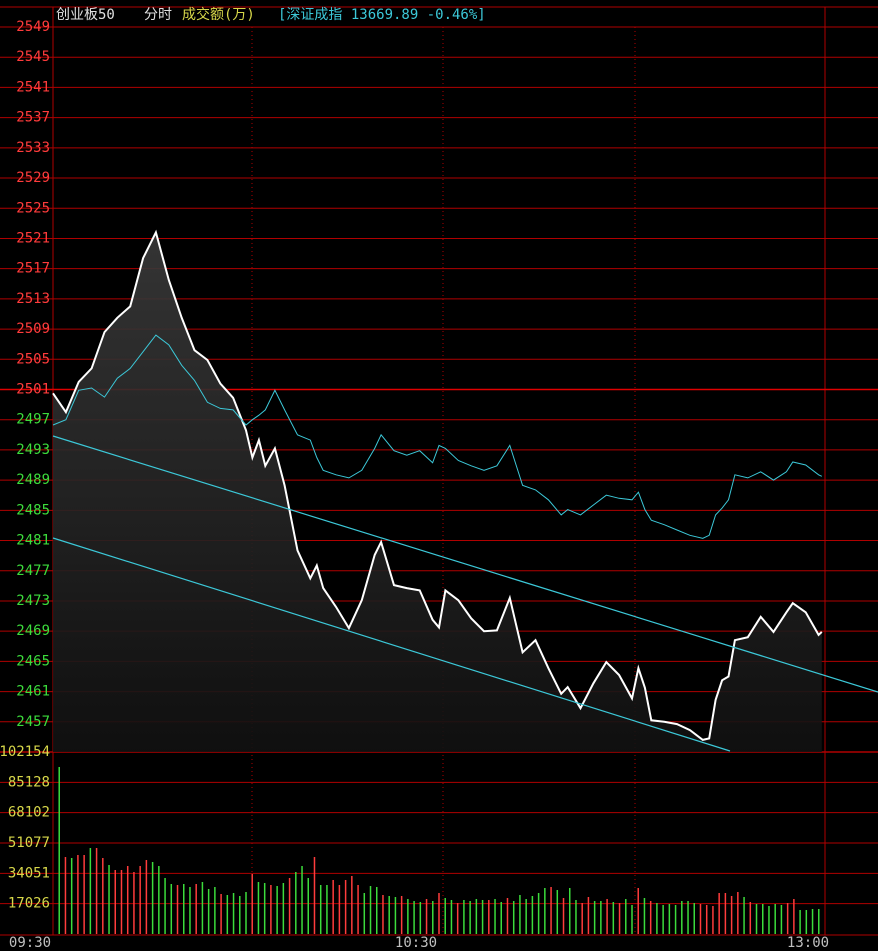  I want to click on x-tick-label: 10:30, so click(416, 943).